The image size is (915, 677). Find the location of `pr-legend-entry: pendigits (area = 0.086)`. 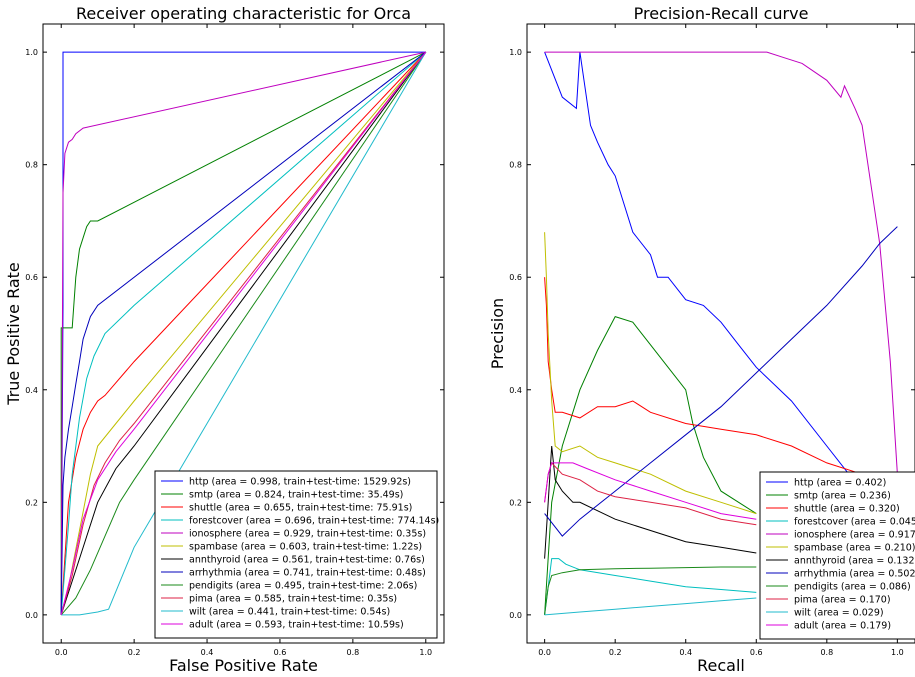

pr-legend-entry: pendigits (area = 0.086) is located at coordinates (852, 587).